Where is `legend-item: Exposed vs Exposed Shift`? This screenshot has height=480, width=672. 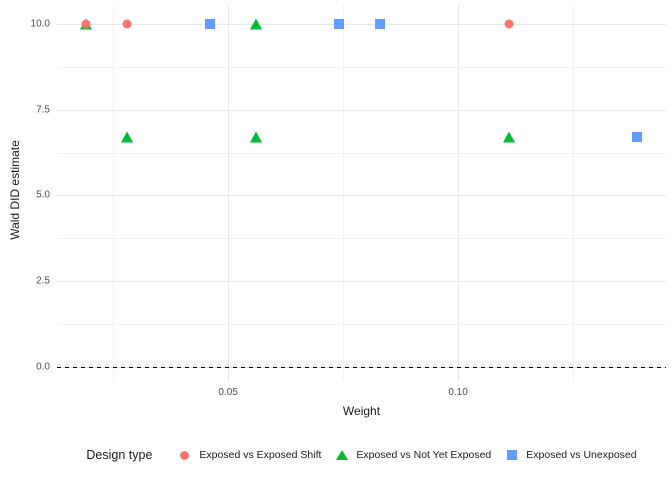
legend-item: Exposed vs Exposed Shift is located at coordinates (248, 455).